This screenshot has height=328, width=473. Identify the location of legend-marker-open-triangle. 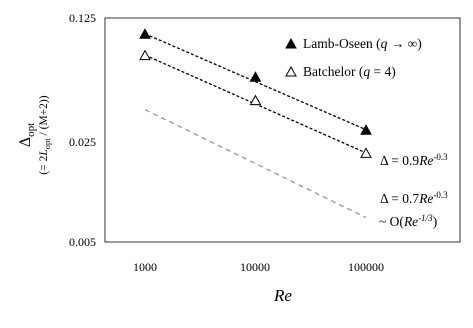
(291, 71).